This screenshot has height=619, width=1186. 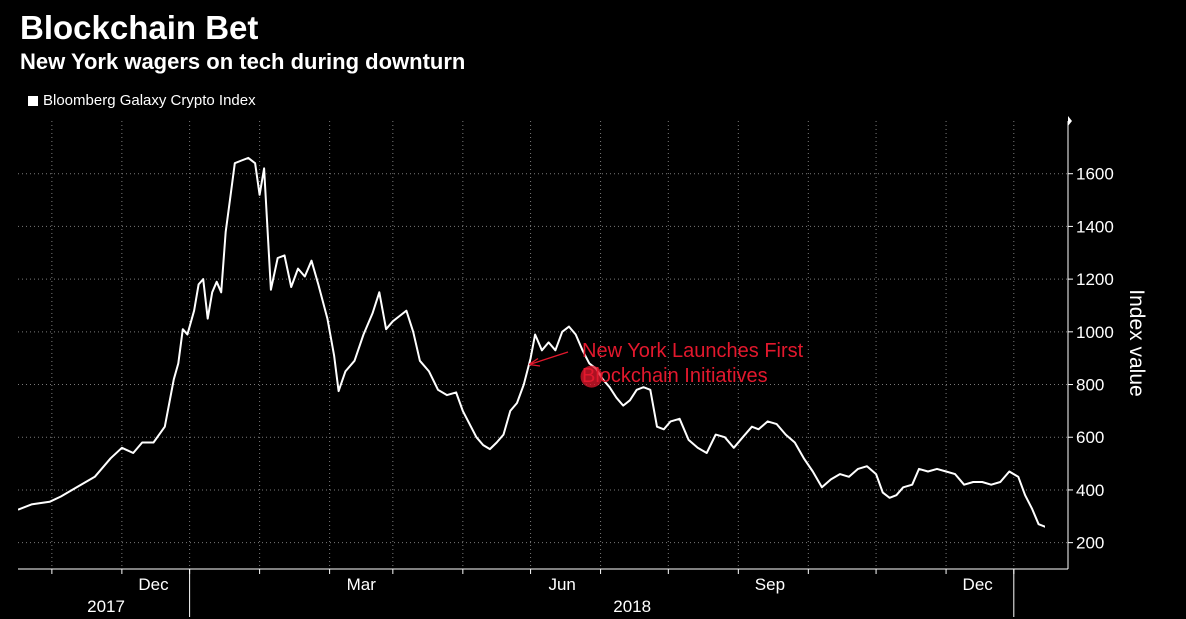 I want to click on annotation-arrow-line, so click(x=549, y=358).